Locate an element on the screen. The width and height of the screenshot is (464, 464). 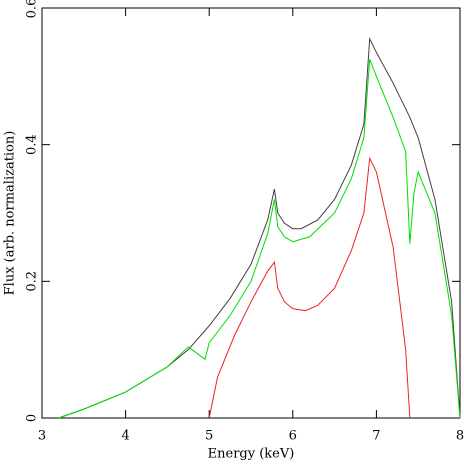
y-tick-label: 0.4 is located at coordinates (32, 144).